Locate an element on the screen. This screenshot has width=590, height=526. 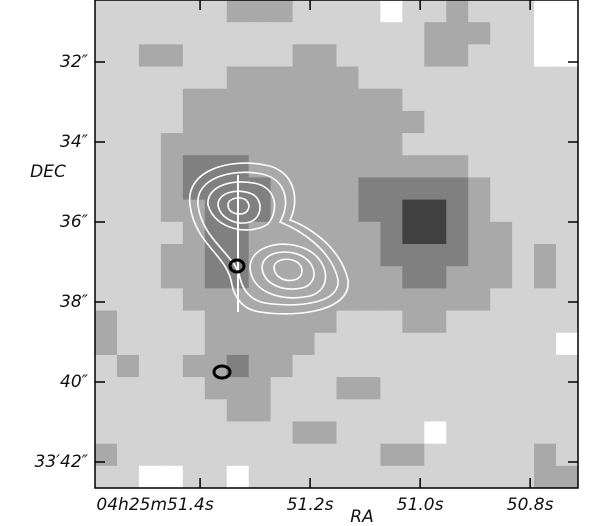
y-tick-label: 40″ is located at coordinates (74, 382).